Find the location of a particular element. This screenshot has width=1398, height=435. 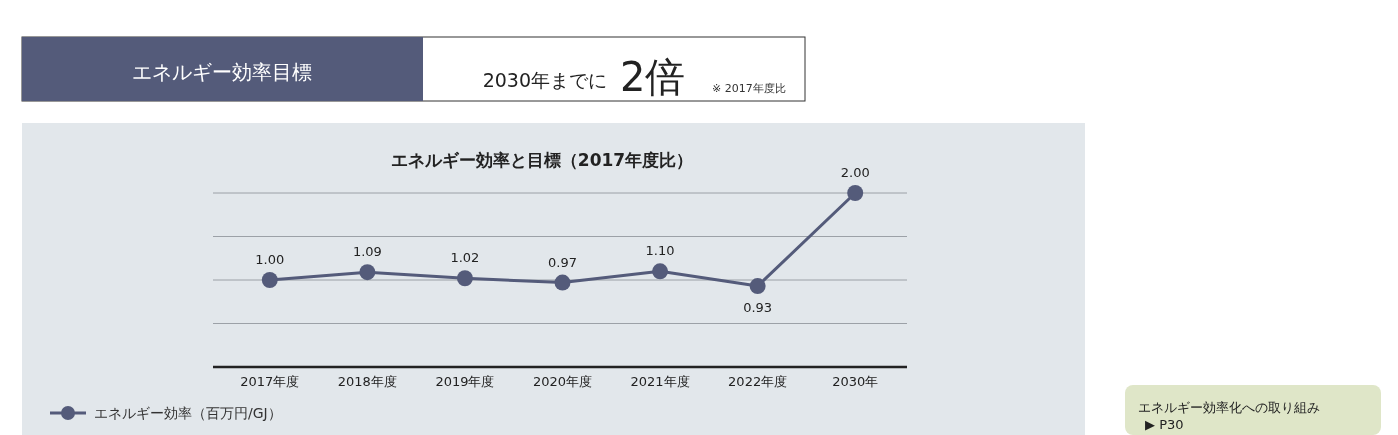

text: 2倍 is located at coordinates (653, 77).